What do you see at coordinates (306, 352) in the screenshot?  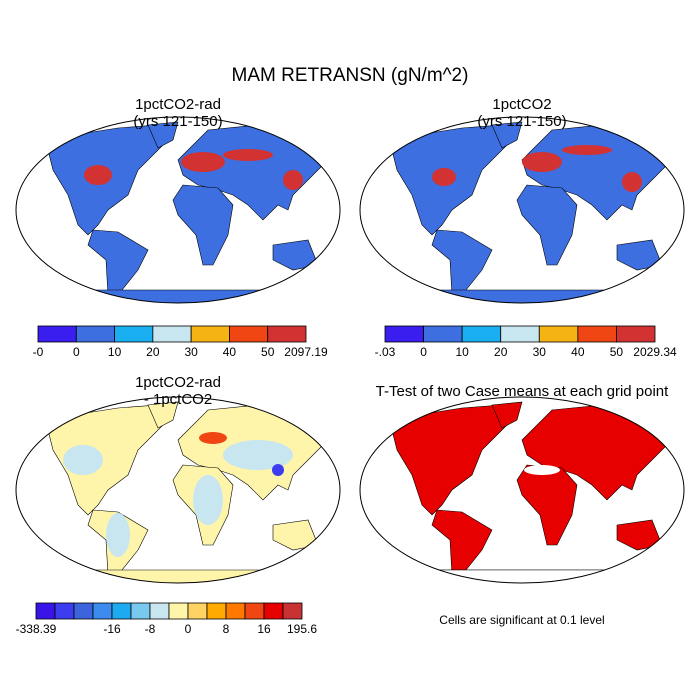 I see `colorbar-label: 2097.19` at bounding box center [306, 352].